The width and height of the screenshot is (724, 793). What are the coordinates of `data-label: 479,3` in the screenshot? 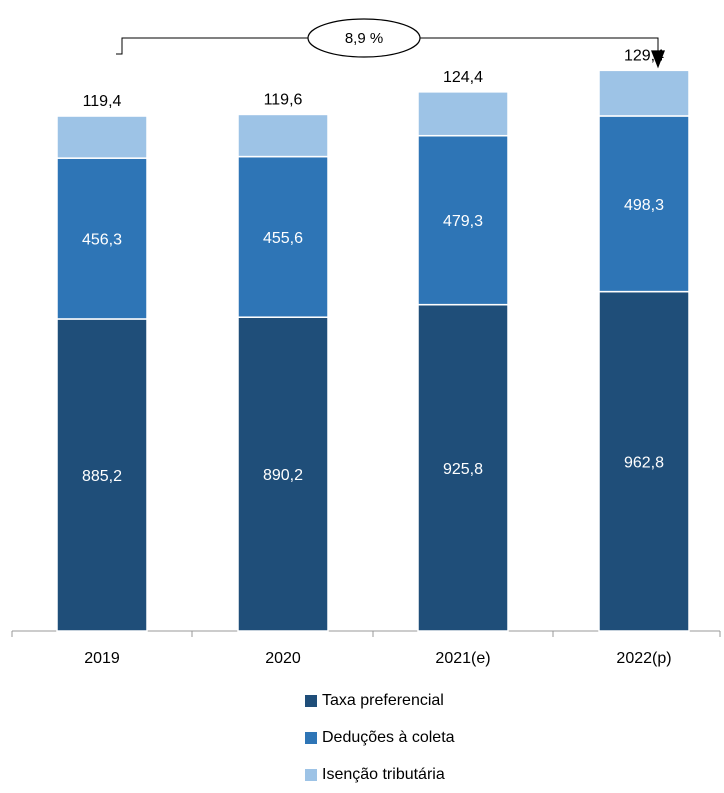 It's located at (463, 221).